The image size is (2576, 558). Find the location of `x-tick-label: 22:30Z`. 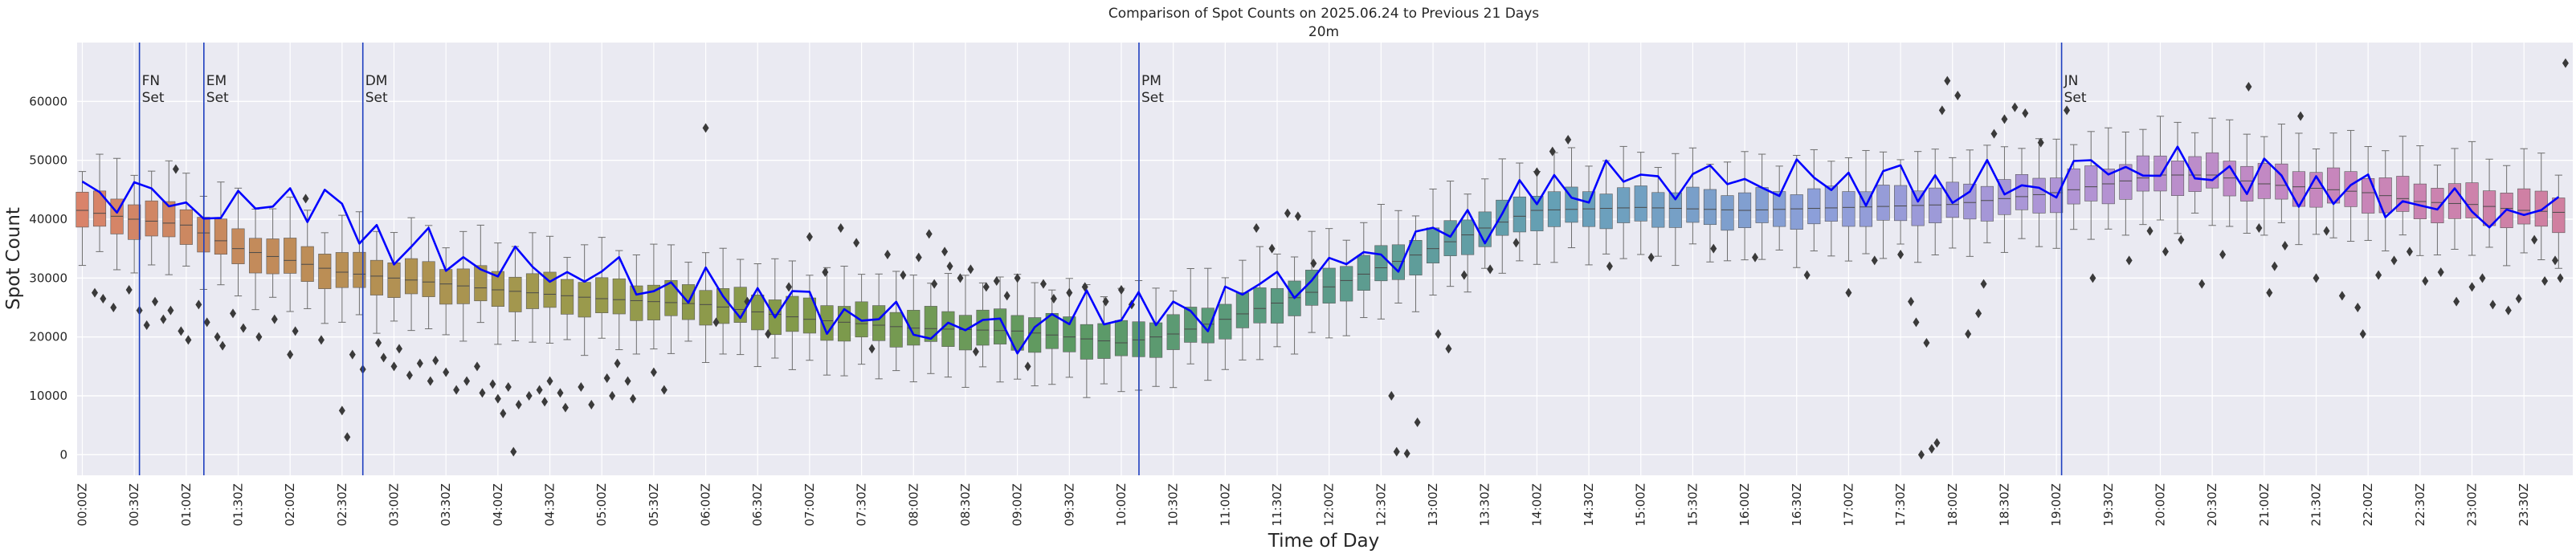

x-tick-label: 22:30Z is located at coordinates (2420, 505).